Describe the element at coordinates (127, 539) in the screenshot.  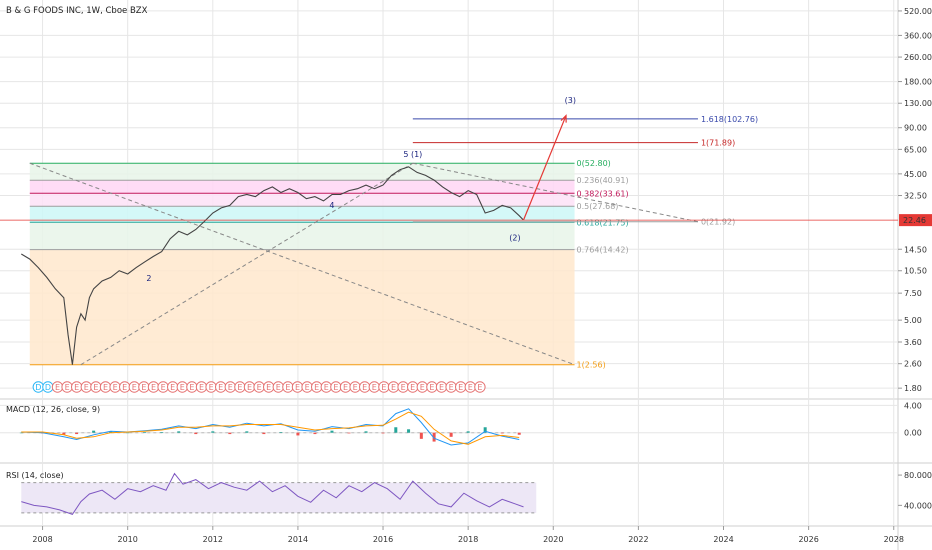
I see `x-tick-label: 2010` at that location.